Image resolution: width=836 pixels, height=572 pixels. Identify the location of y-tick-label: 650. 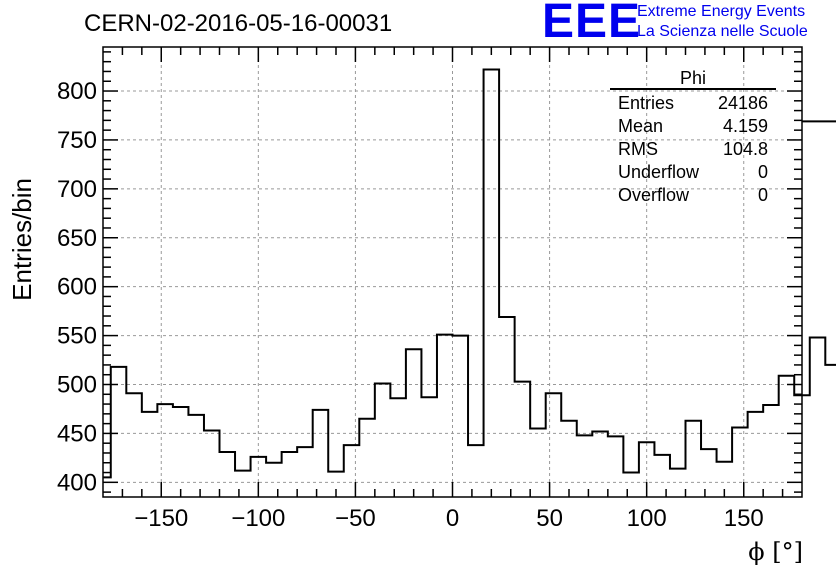
(77, 238).